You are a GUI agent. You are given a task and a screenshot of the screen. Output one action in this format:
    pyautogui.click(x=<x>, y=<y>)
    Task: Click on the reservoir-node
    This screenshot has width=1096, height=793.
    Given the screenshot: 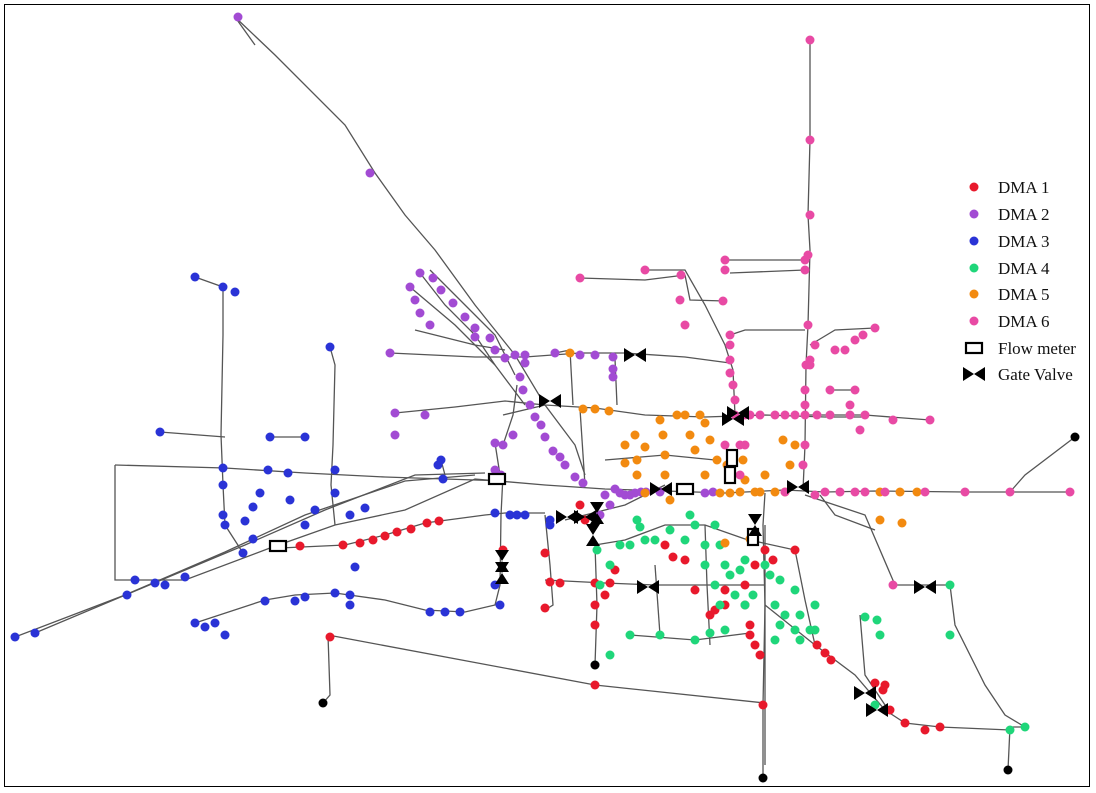 What is the action you would take?
    pyautogui.click(x=595, y=665)
    